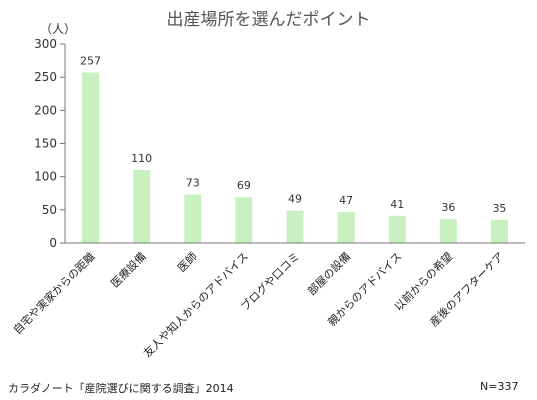 The image size is (537, 400). Describe the element at coordinates (268, 20) in the screenshot. I see `chart-title: 出産場所を選んだポイント` at that location.